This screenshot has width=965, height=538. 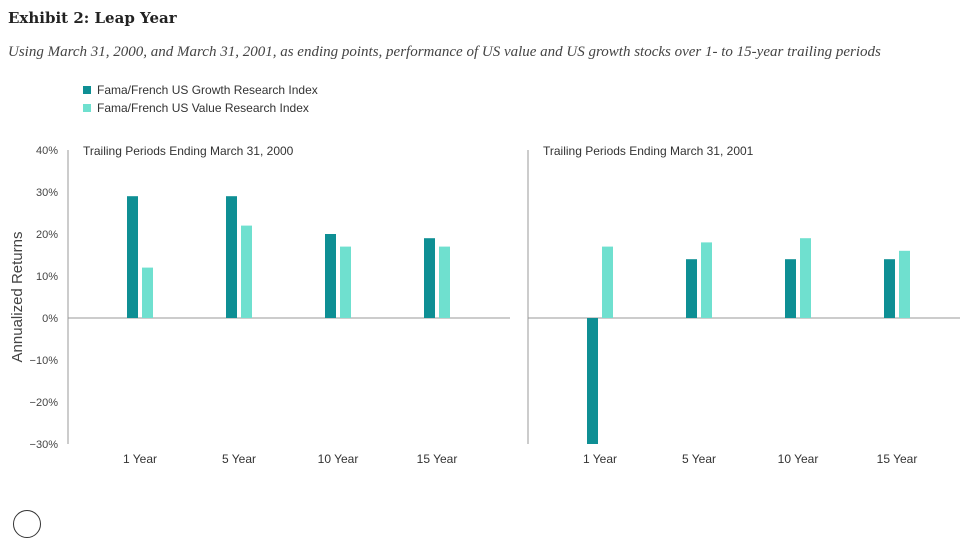 What do you see at coordinates (648, 151) in the screenshot?
I see `panel-title: Trailing Periods Ending March 31, 2001` at bounding box center [648, 151].